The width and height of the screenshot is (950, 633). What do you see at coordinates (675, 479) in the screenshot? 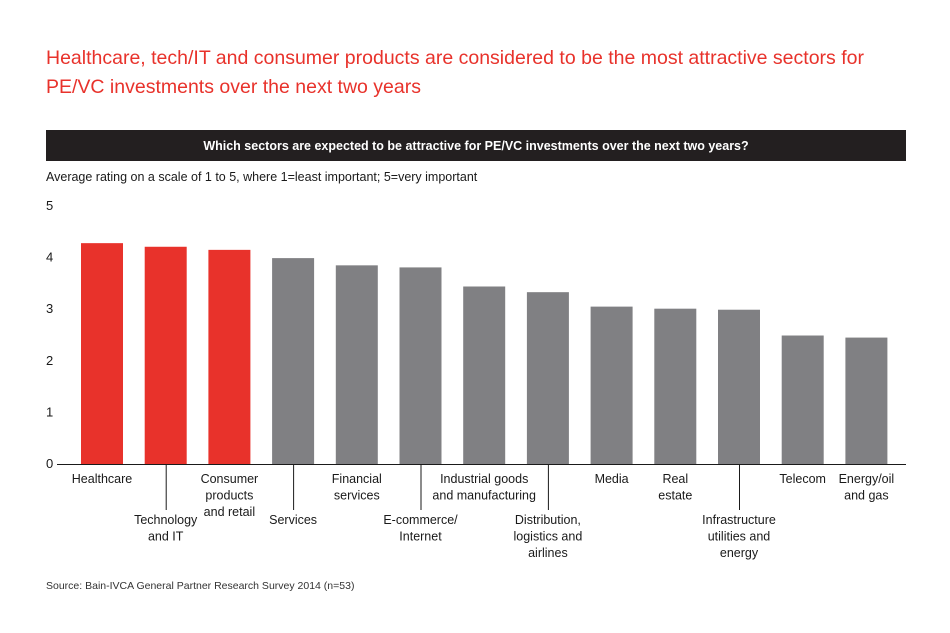
I see `x-tick-label-line: Real` at bounding box center [675, 479].